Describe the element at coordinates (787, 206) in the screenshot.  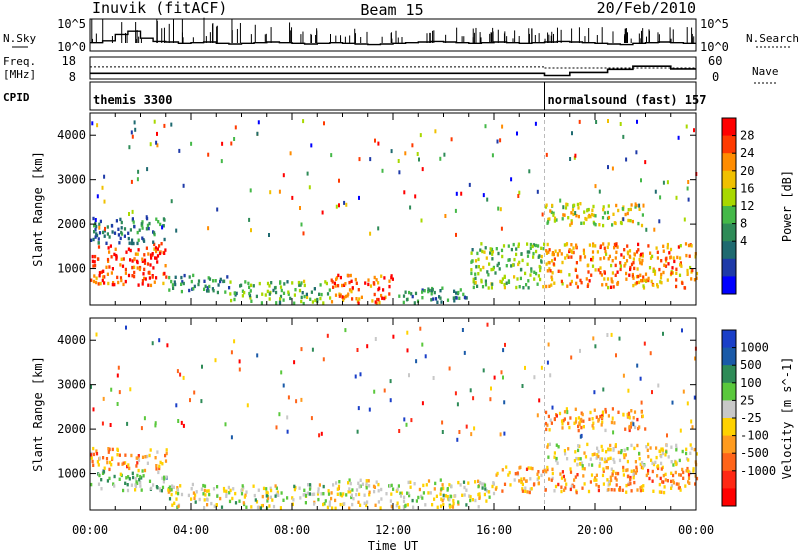
I see `colorbar-label: Power [dB]` at that location.